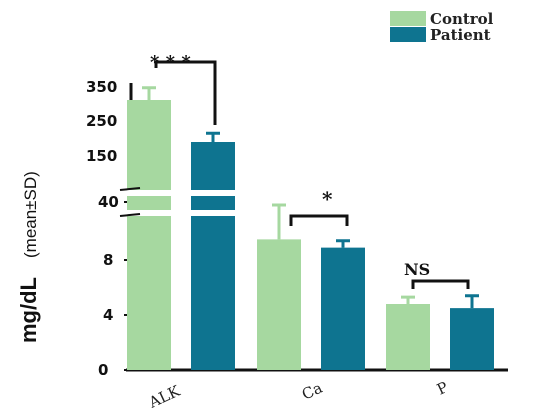 This screenshot has height=419, width=545. Describe the element at coordinates (149, 93) in the screenshot. I see `error-bar-control-alk` at that location.